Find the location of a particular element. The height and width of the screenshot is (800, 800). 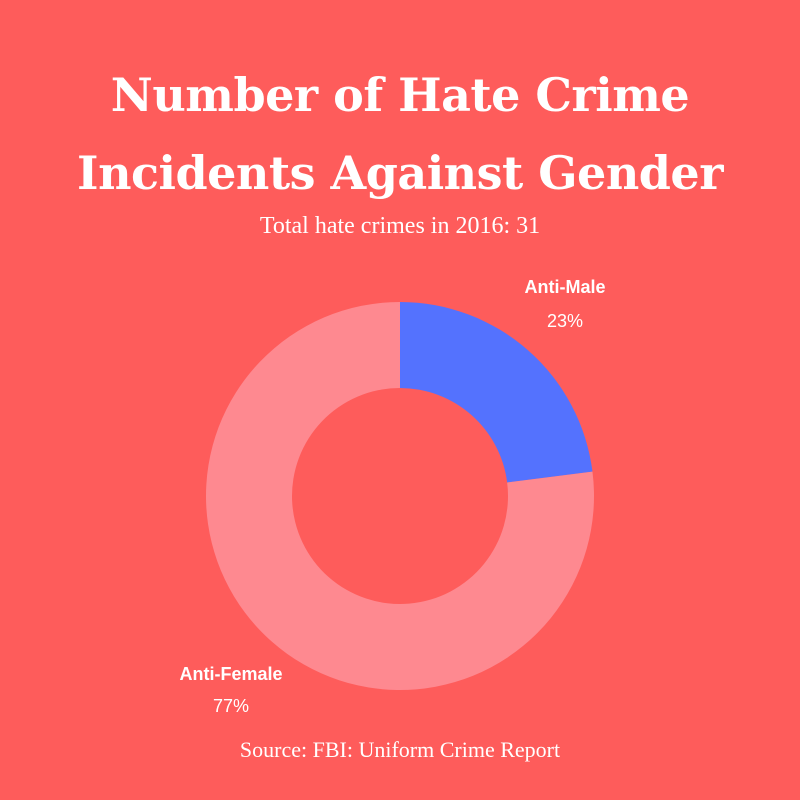

chart-title-line-2: Incidents Against Gender is located at coordinates (400, 173).